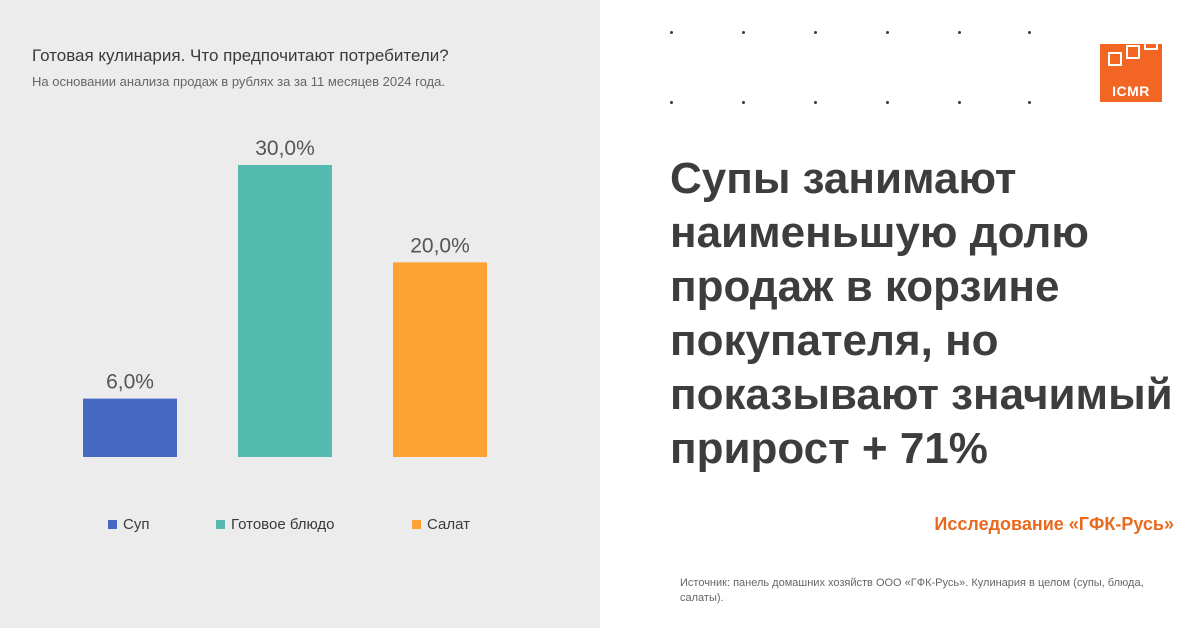  Describe the element at coordinates (440, 245) in the screenshot. I see `bar-value-label: 20,0%` at that location.